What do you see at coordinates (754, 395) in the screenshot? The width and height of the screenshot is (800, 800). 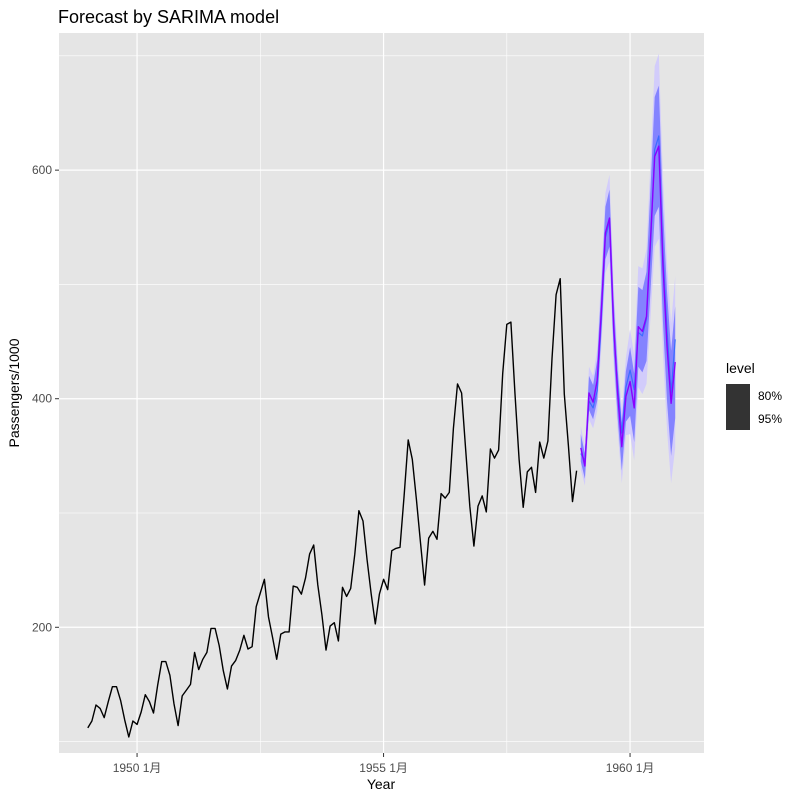 I see `legend: level 80% 95%` at bounding box center [754, 395].